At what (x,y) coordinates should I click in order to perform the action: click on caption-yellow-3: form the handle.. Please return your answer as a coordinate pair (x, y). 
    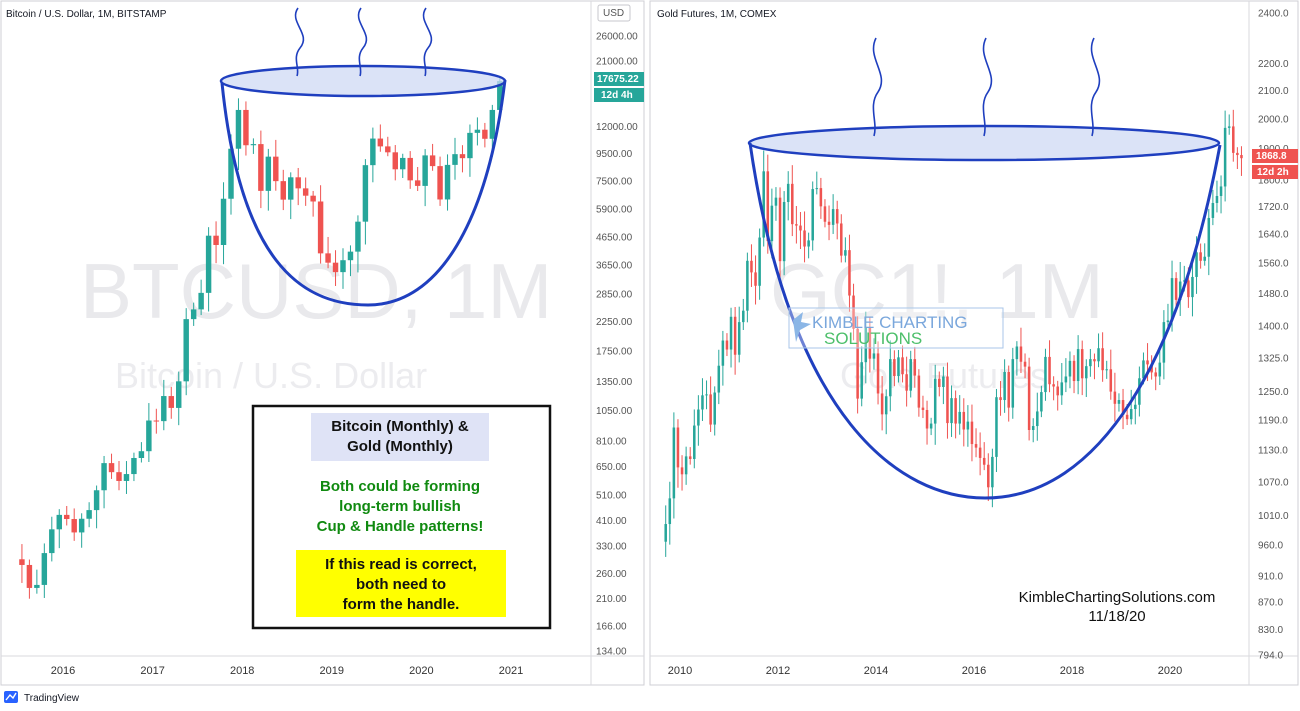
    Looking at the image, I should click on (401, 604).